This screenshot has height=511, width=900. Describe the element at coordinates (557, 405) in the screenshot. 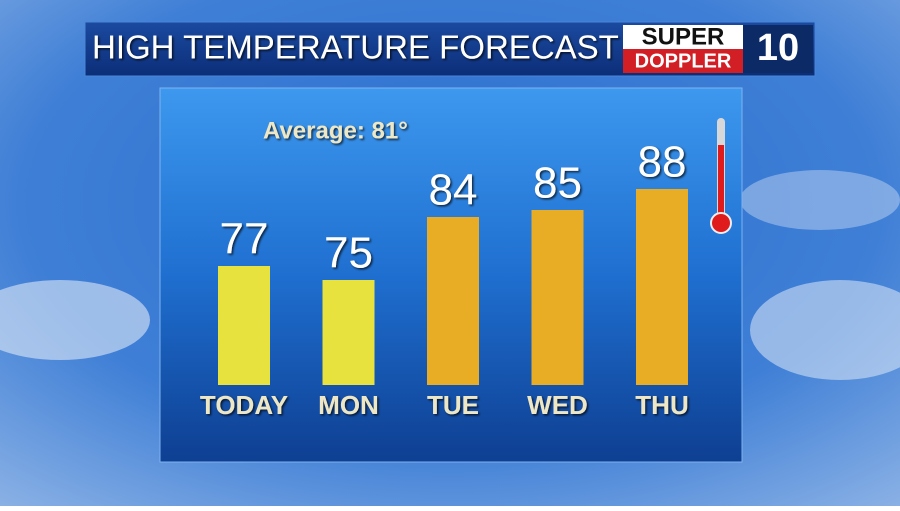

I see `x-tick-label: WED` at that location.